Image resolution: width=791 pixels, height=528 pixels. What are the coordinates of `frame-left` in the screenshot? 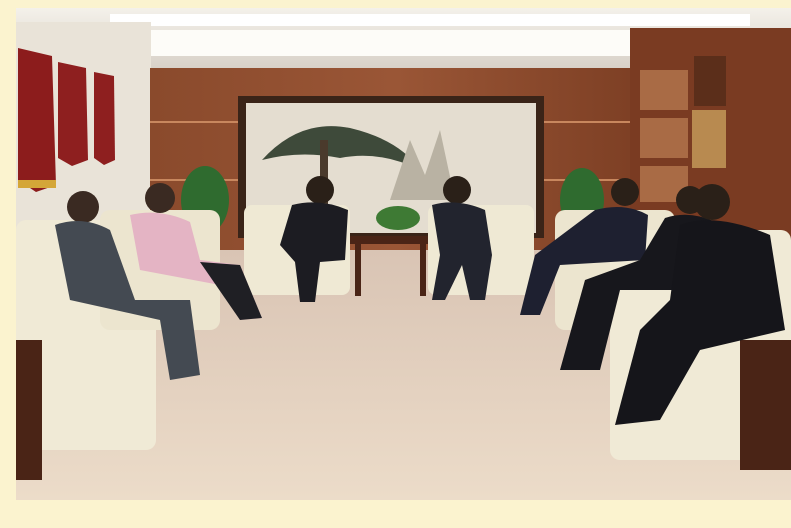 It's located at (8, 264).